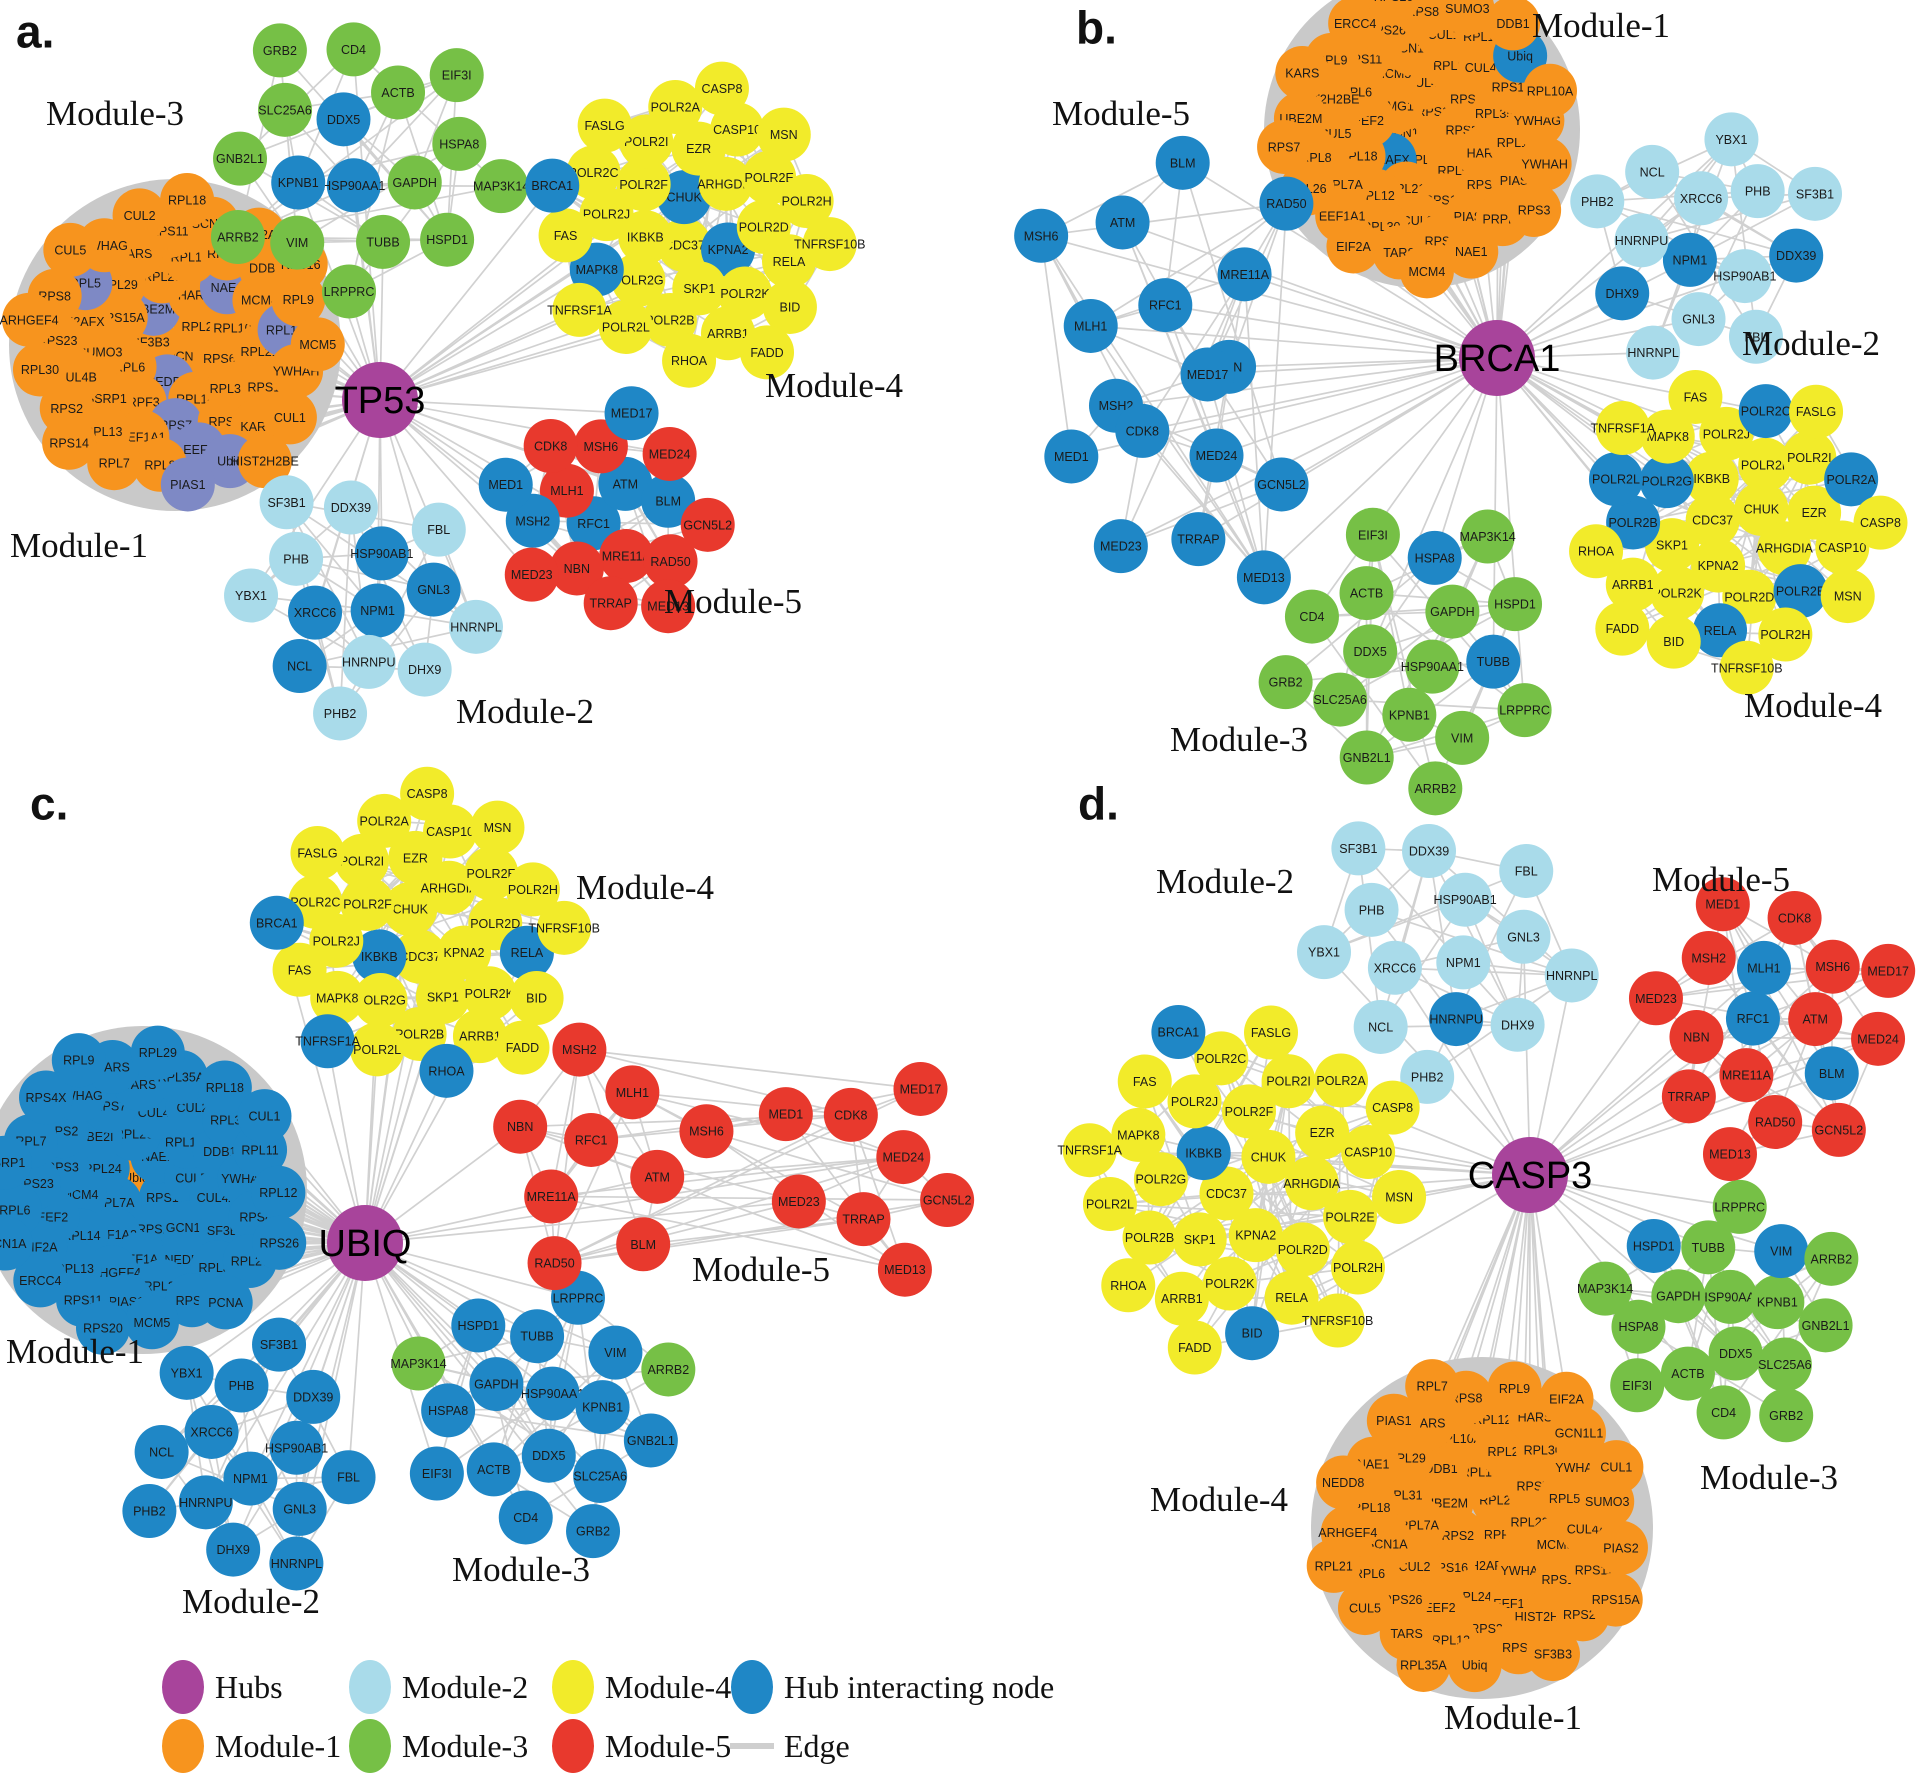  I want to click on node-CHUK: CHUK, so click(1761, 508).